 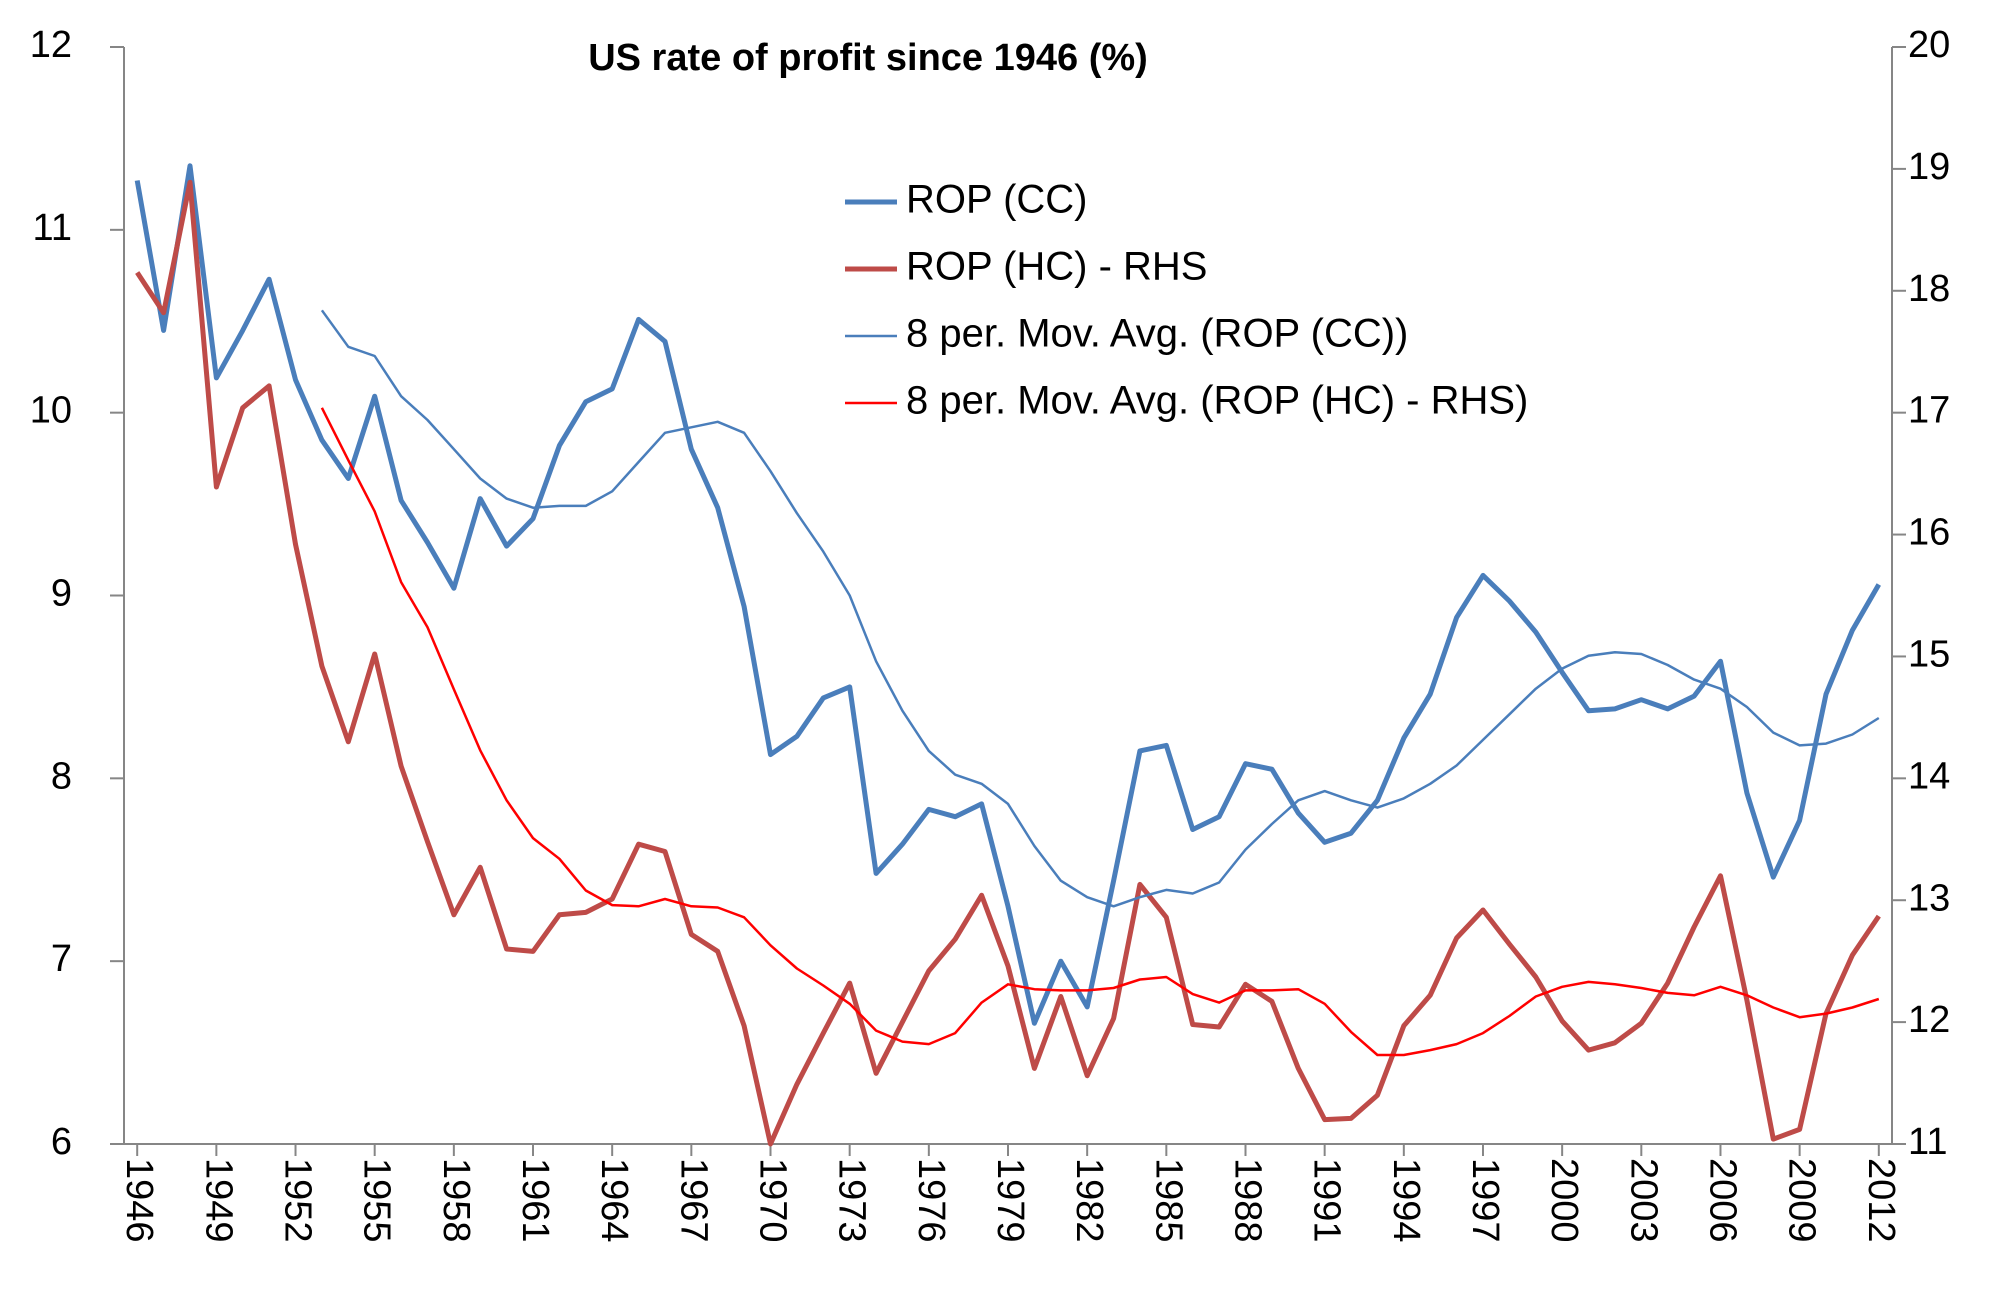 I want to click on legend-label: 8 per. Mov. Avg. (ROP (HC) - RHS), so click(x=1217, y=401).